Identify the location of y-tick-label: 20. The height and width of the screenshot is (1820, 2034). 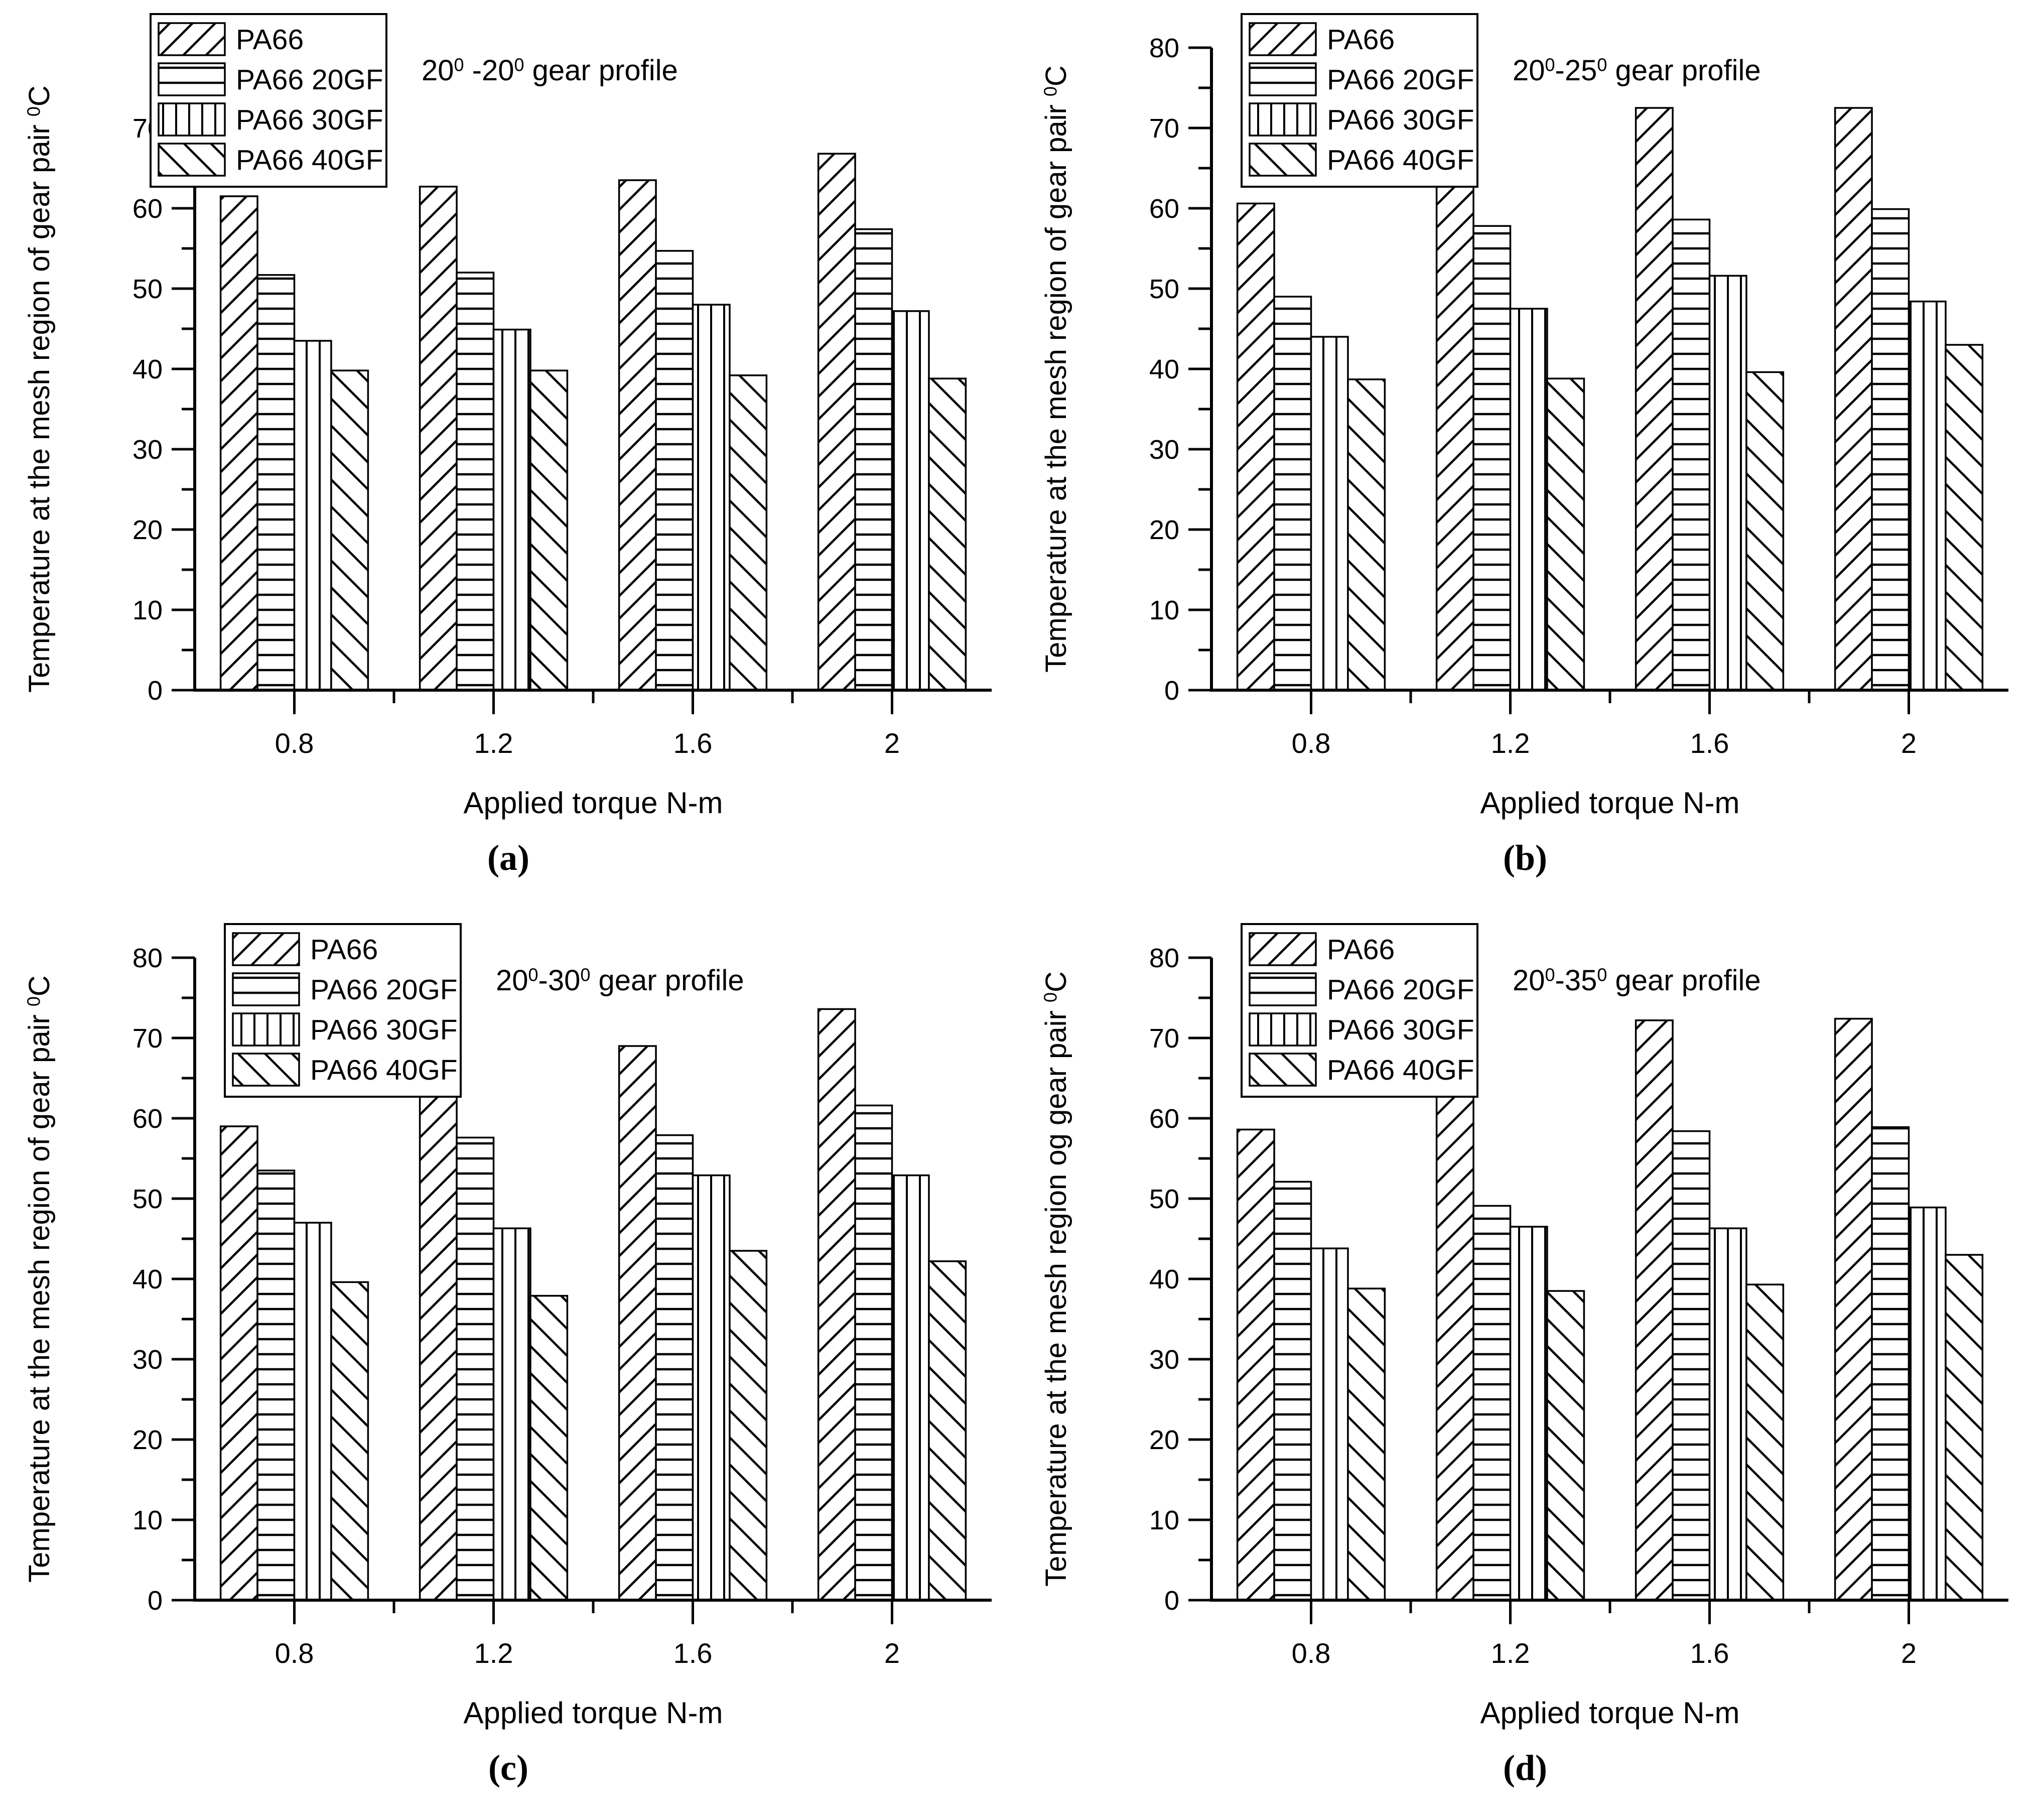
(1164, 530).